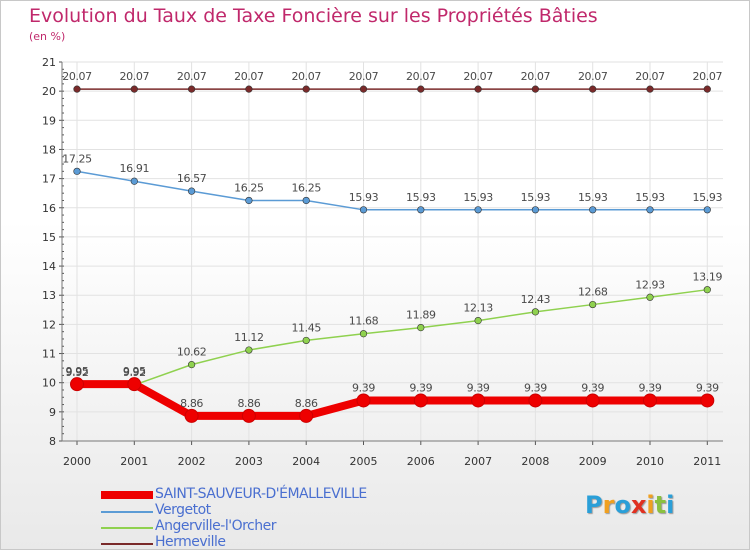 The height and width of the screenshot is (551, 750). I want to click on x-tick-label: 2007, so click(478, 461).